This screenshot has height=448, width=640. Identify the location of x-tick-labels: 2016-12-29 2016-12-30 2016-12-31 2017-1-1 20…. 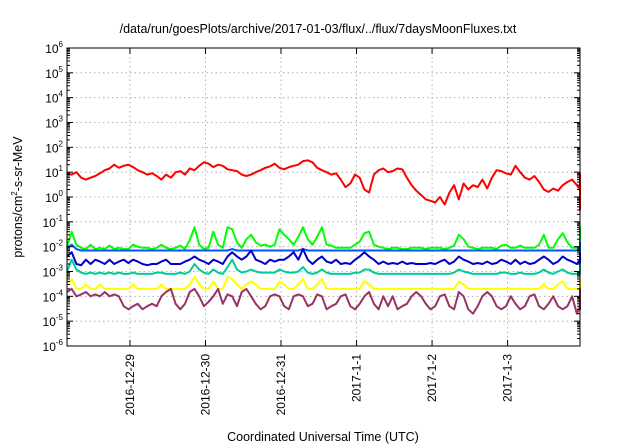
(319, 385).